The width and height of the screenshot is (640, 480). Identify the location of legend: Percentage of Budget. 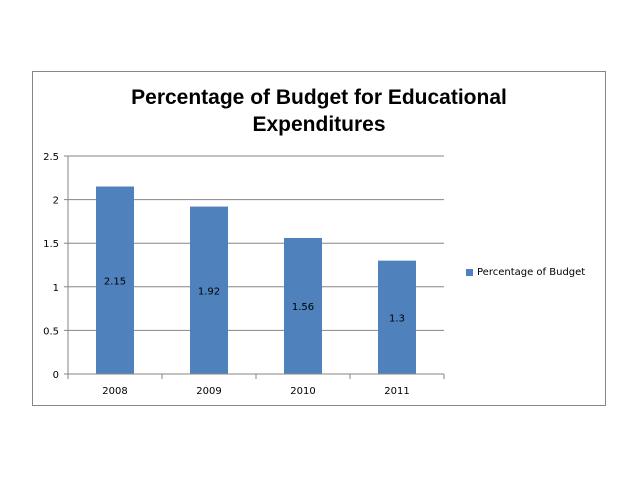
(525, 272).